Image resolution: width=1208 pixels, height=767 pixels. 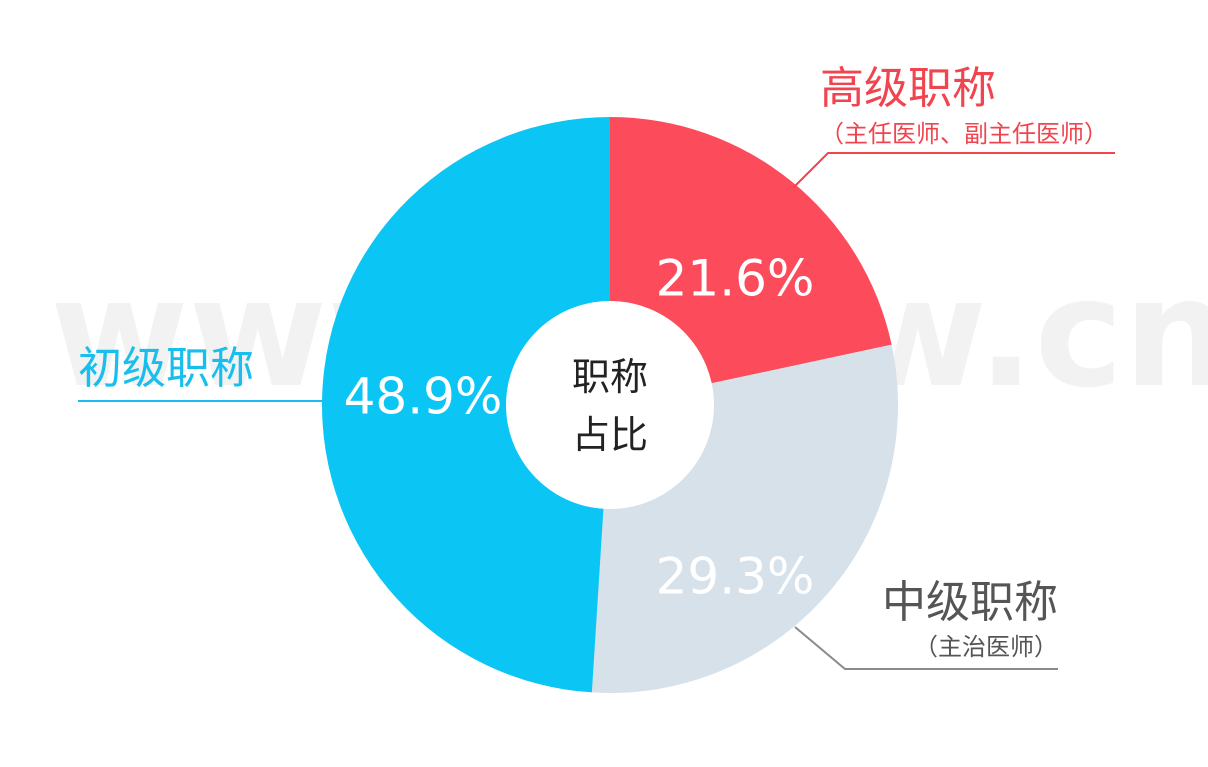 I want to click on label-subtitle-high: （主任医师、副主任医师）, so click(x=964, y=134).